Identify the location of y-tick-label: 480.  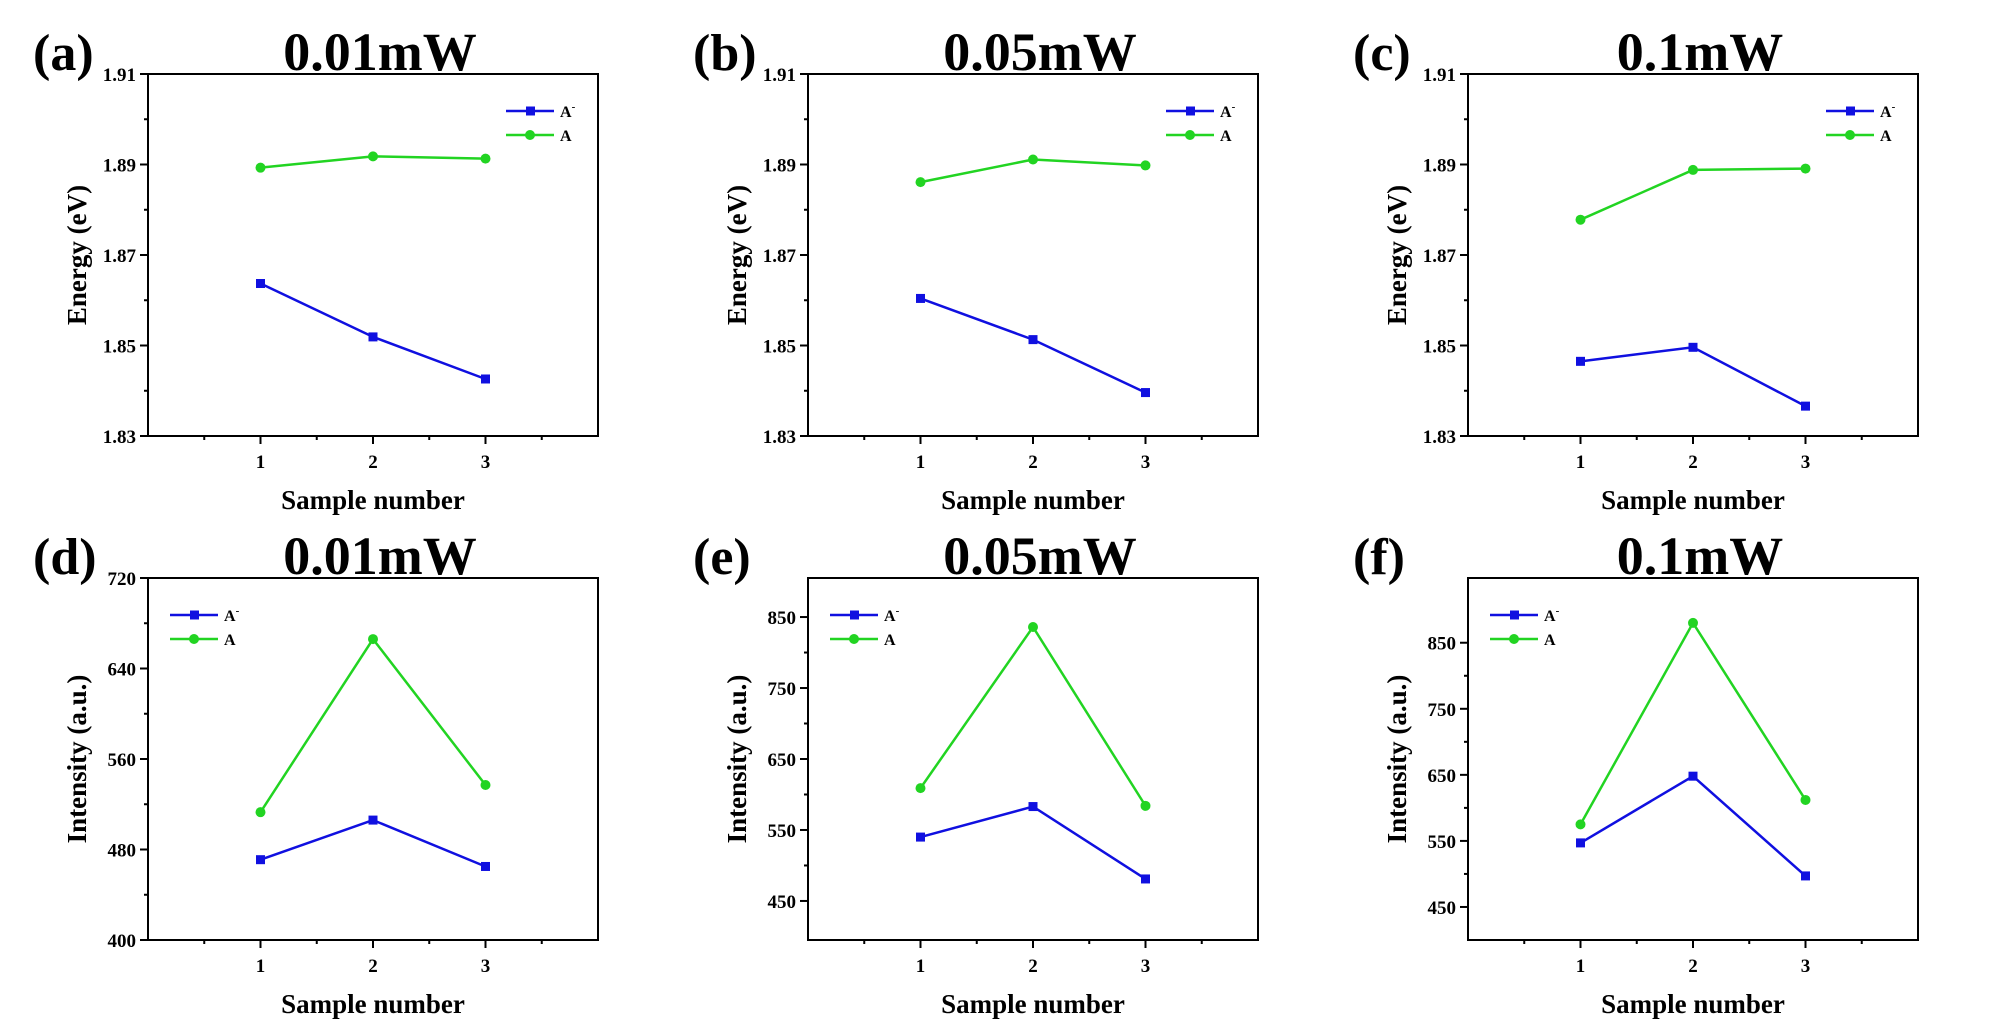
(122, 851).